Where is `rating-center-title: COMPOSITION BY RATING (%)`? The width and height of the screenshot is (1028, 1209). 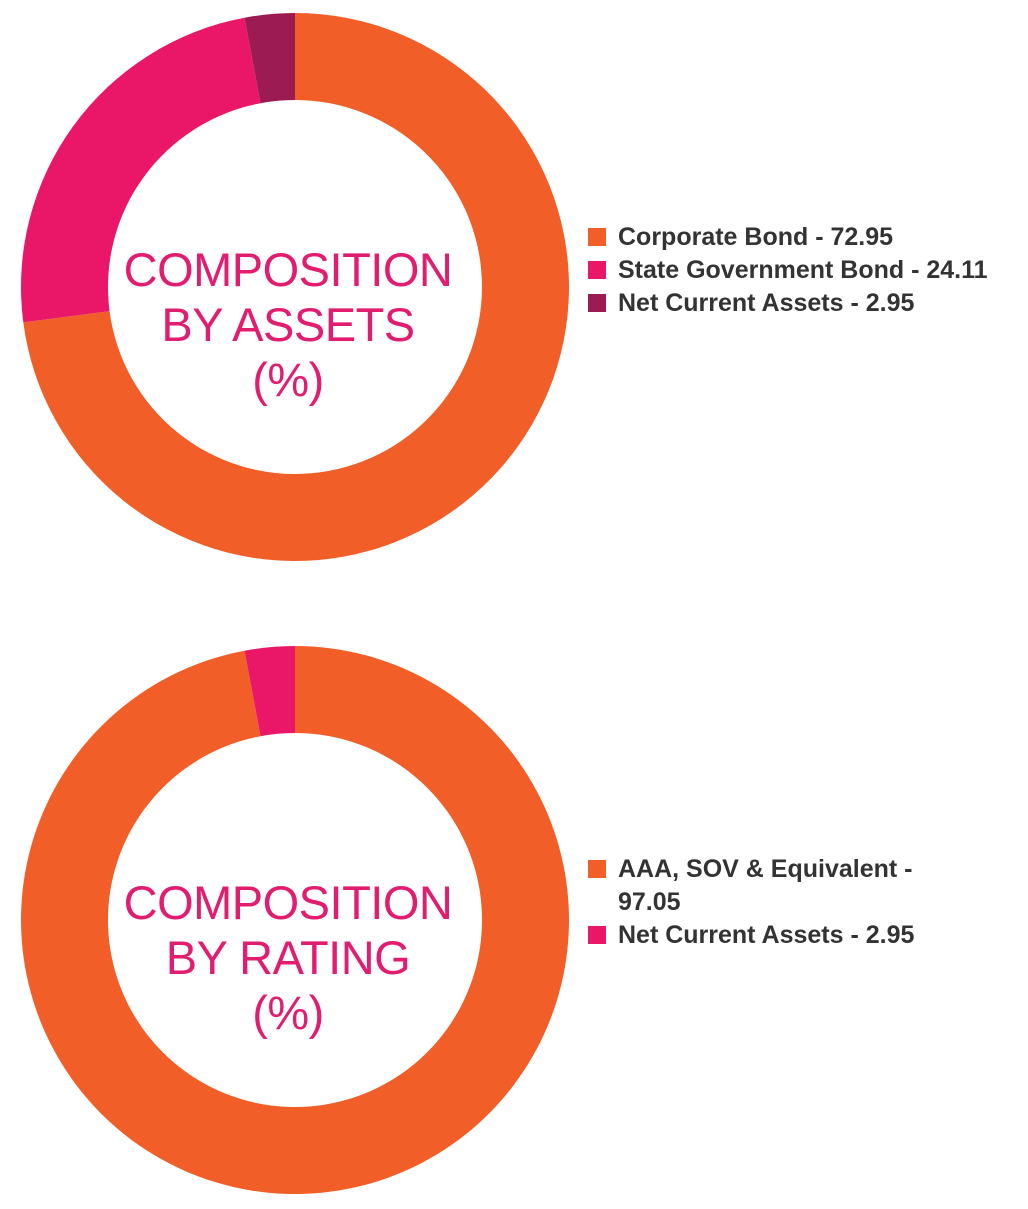
rating-center-title: COMPOSITION BY RATING (%) is located at coordinates (288, 957).